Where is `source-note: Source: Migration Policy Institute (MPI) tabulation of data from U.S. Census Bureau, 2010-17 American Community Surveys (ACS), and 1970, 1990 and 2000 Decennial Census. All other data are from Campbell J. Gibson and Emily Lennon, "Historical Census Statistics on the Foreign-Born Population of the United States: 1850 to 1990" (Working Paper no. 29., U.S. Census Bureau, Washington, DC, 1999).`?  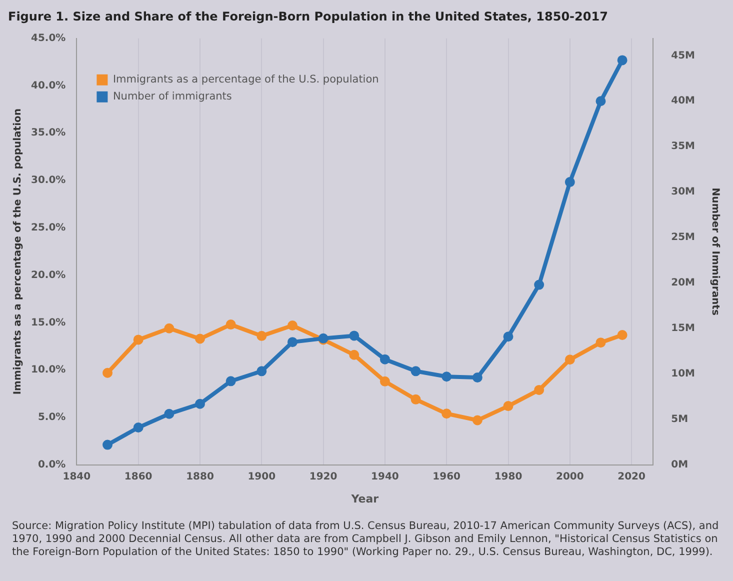
source-note: Source: Migration Policy Institute (MPI) tabulation of data from U.S. Census Bureau, 2010-17 American Community Surveys (ACS), and 1970, 1990 and 2000 Decennial Census. All other data are from Campbell J. Gibson and Emily Lennon, "Historical Census Statistics on the Foreign-Born Population of the United States: 1850 to 1990" (Working Paper no. 29., U.S. Census Bureau, Washington, DC, 1999). is located at coordinates (366, 539).